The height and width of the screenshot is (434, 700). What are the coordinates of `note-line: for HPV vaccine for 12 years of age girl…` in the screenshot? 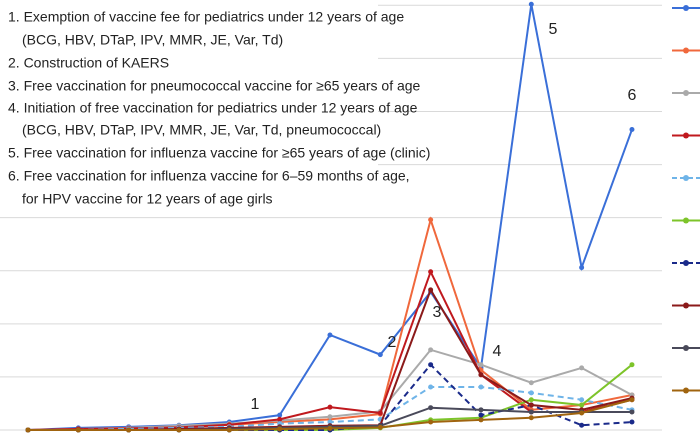 It's located at (147, 199).